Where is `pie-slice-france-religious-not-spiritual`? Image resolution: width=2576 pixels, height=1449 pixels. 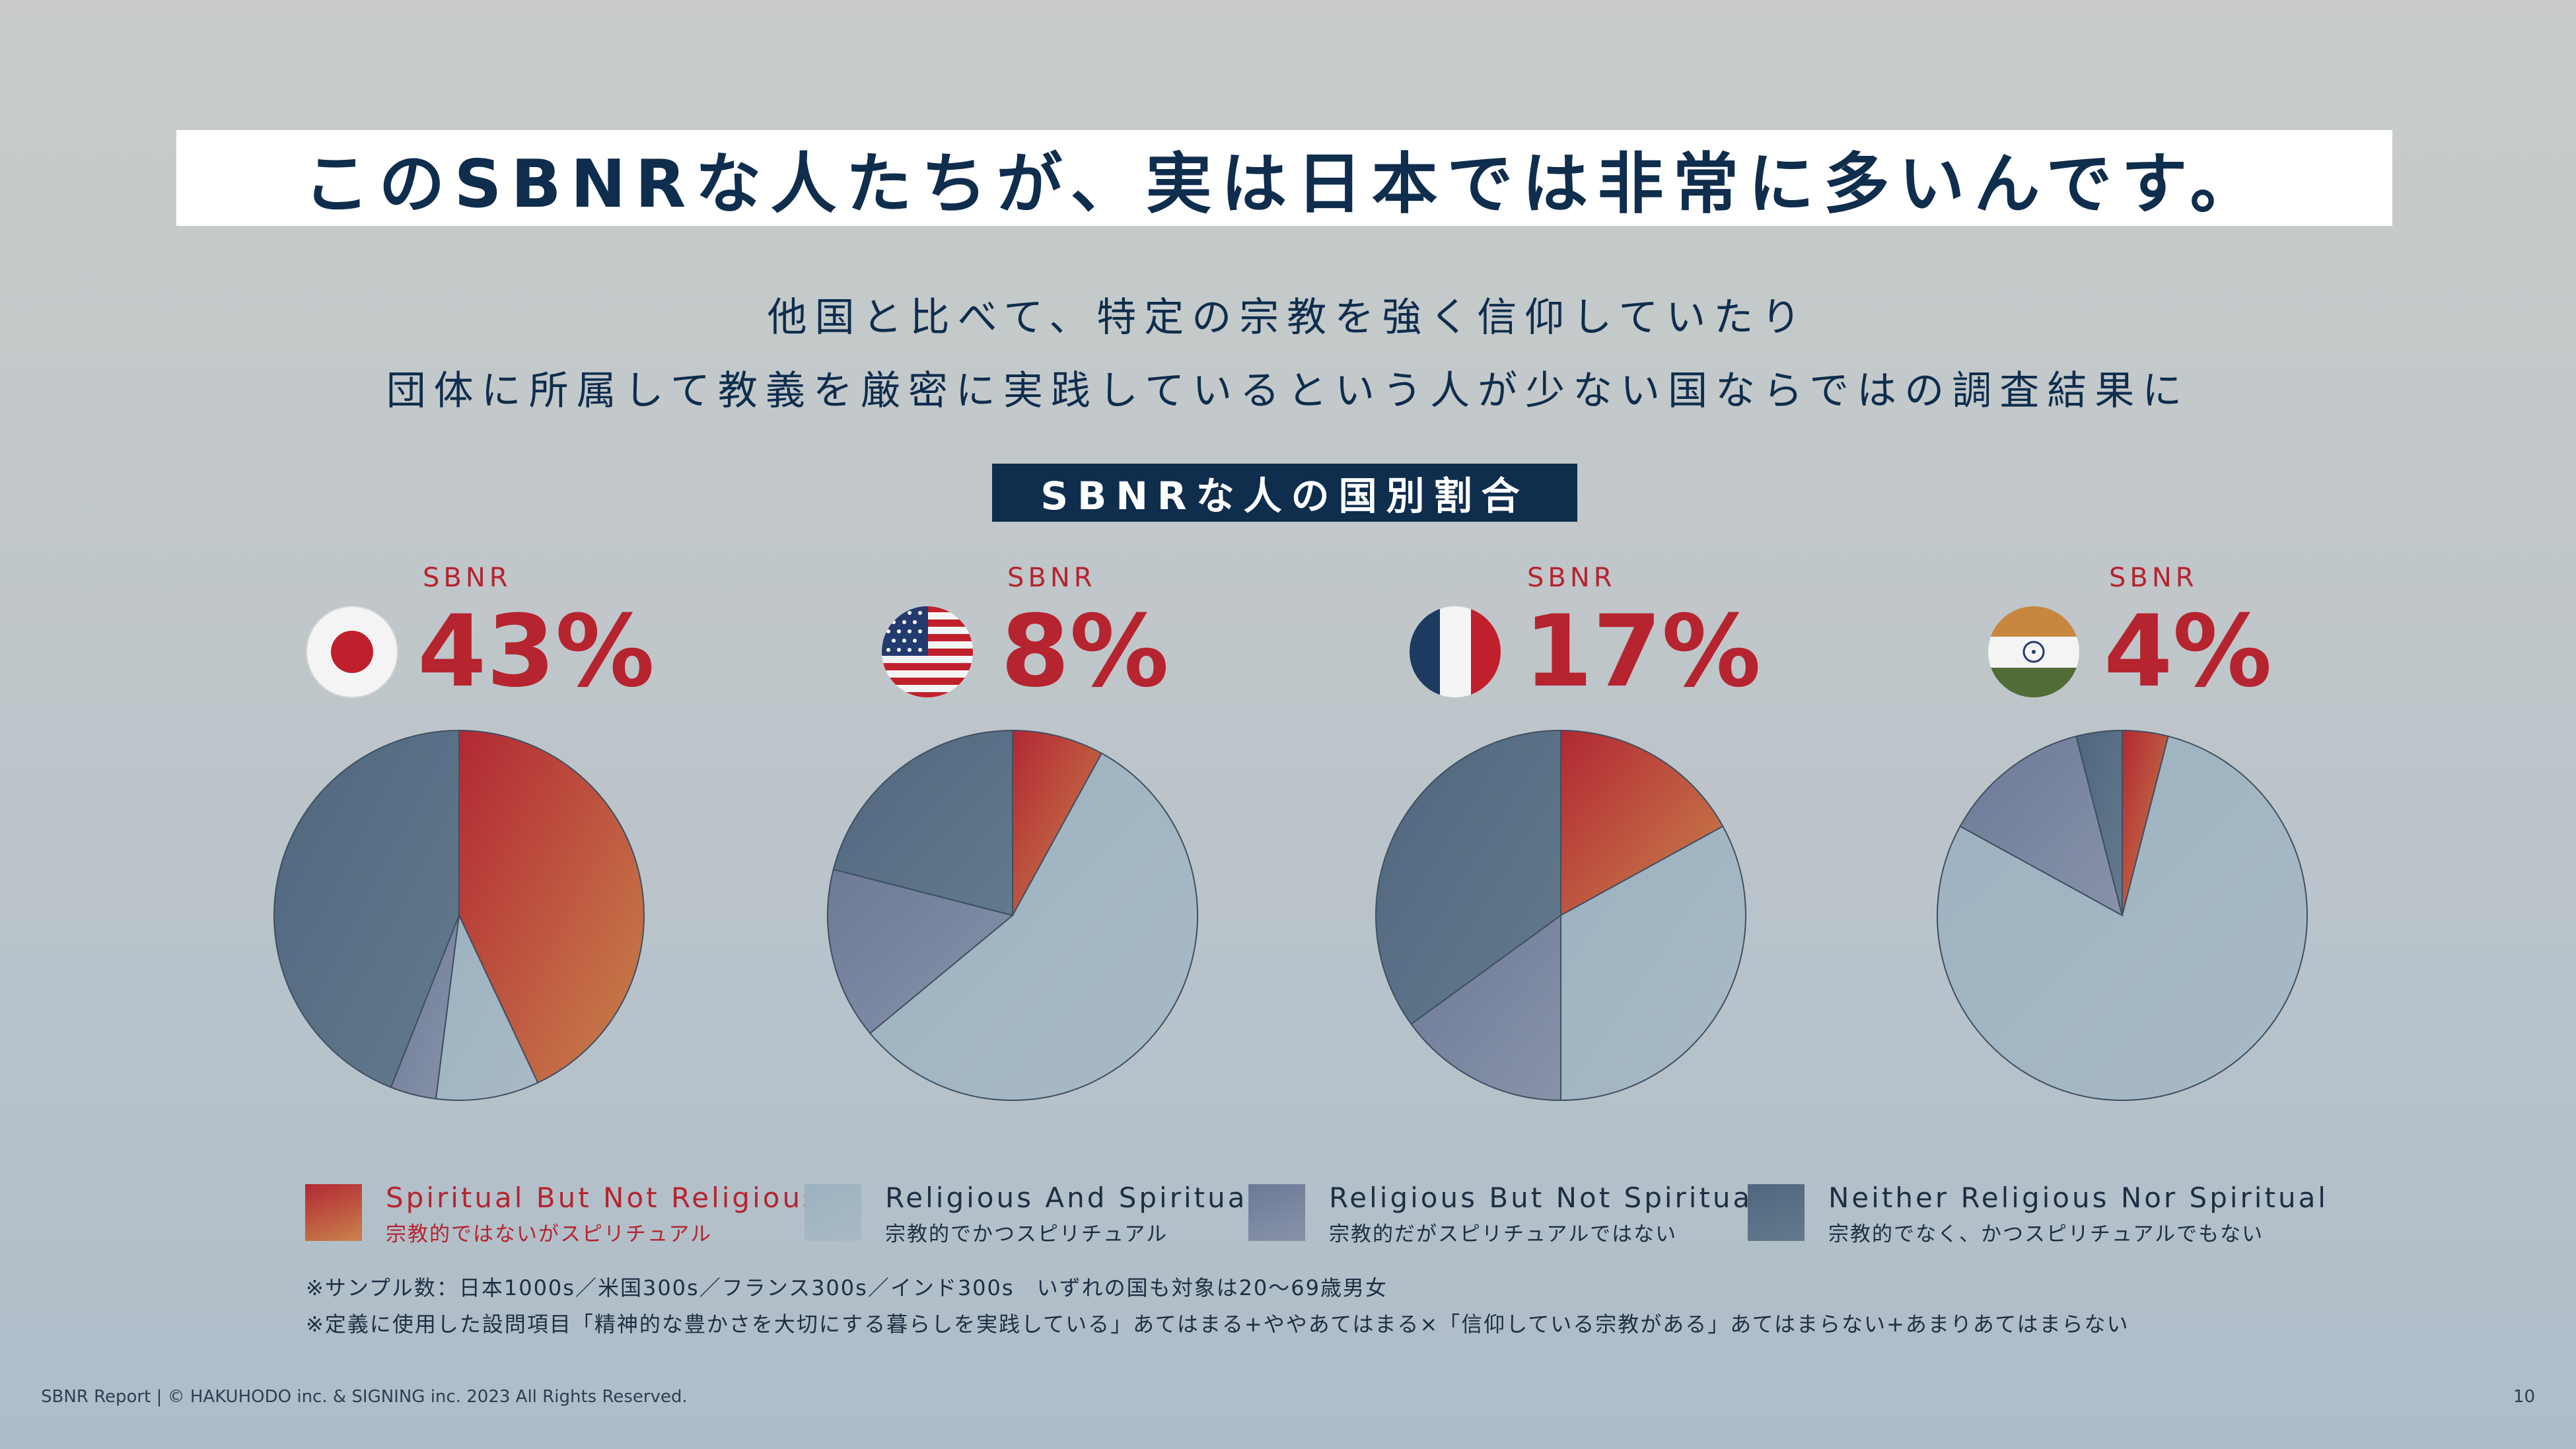
pie-slice-france-religious-not-spiritual is located at coordinates (1486, 1008).